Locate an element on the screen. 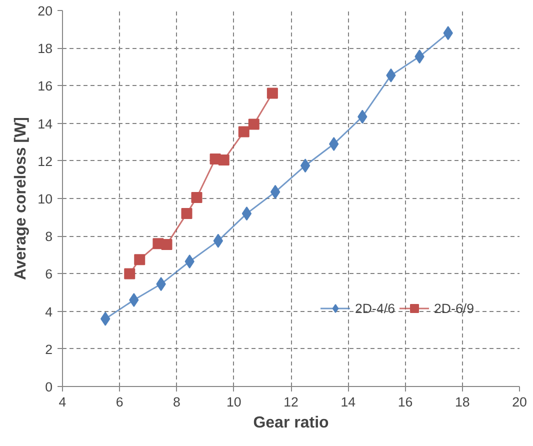 Image resolution: width=533 pixels, height=446 pixels. x-tick-label: 8 is located at coordinates (176, 402).